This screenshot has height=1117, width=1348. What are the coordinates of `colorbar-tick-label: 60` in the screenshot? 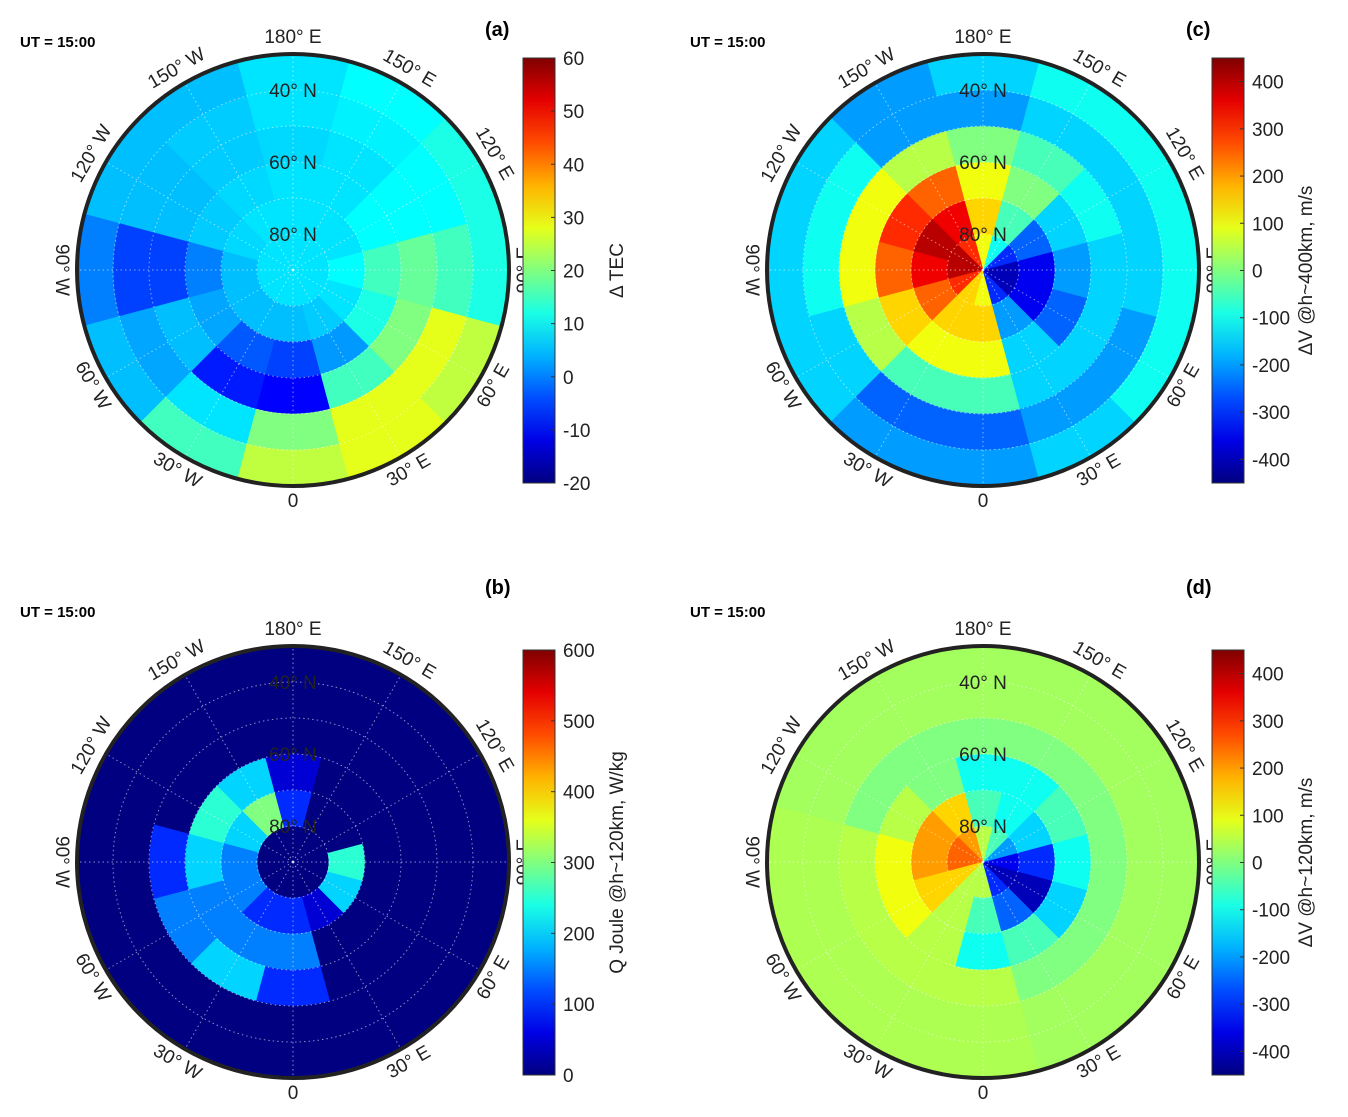 It's located at (573, 59).